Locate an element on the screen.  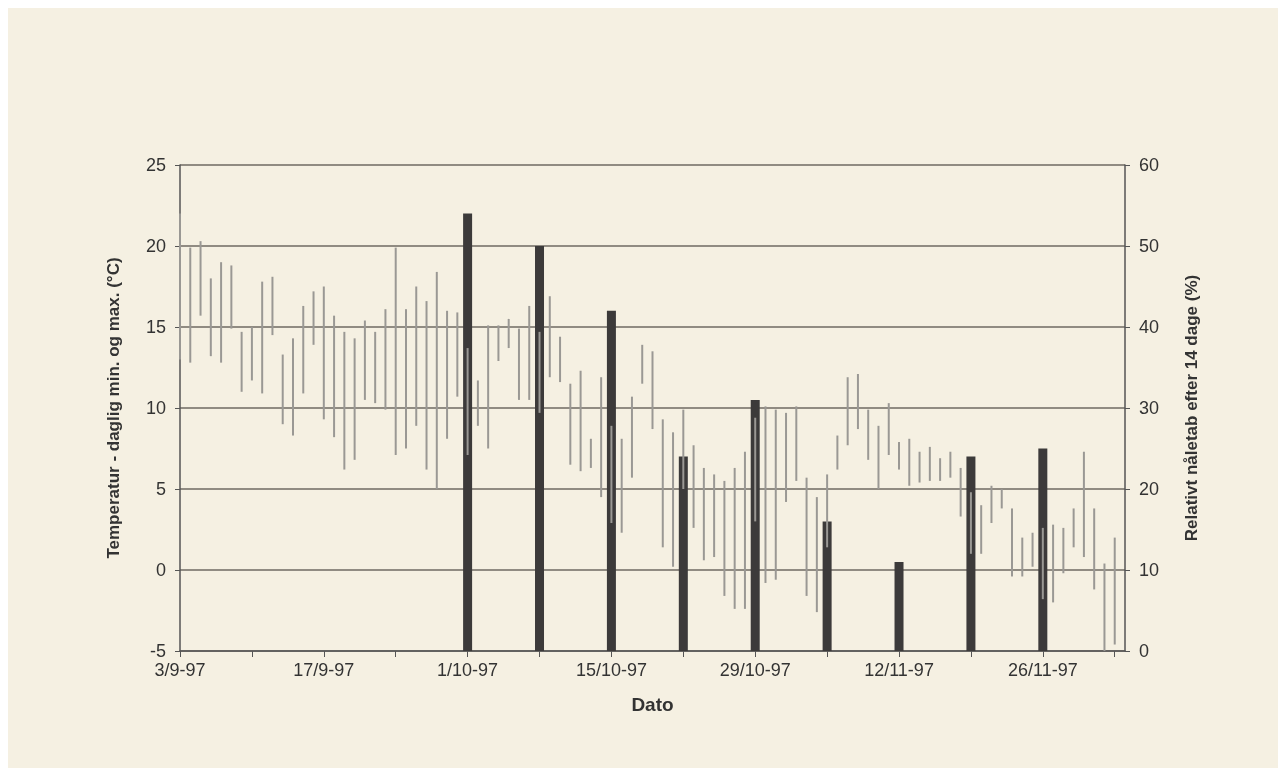
y2-tick-label: 10 is located at coordinates (1149, 570).